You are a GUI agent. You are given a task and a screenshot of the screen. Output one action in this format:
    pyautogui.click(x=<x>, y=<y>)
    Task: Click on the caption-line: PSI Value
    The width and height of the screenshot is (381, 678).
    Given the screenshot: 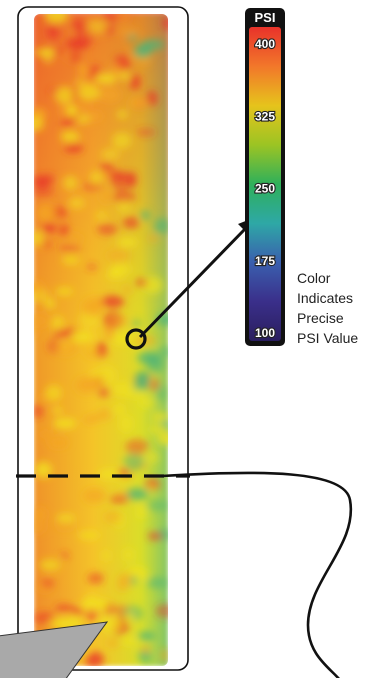 What is the action you would take?
    pyautogui.click(x=327, y=338)
    